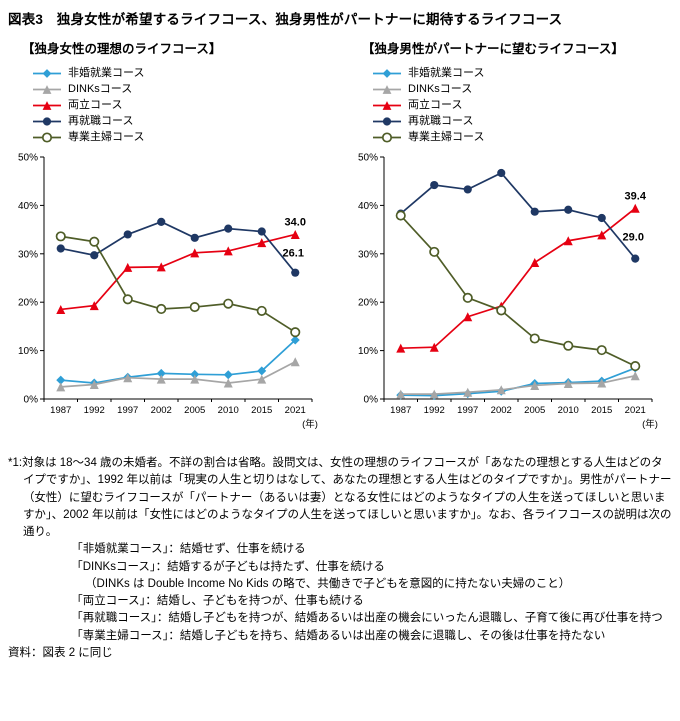  Describe the element at coordinates (28, 206) in the screenshot. I see `y-tick-label: 40%` at that location.